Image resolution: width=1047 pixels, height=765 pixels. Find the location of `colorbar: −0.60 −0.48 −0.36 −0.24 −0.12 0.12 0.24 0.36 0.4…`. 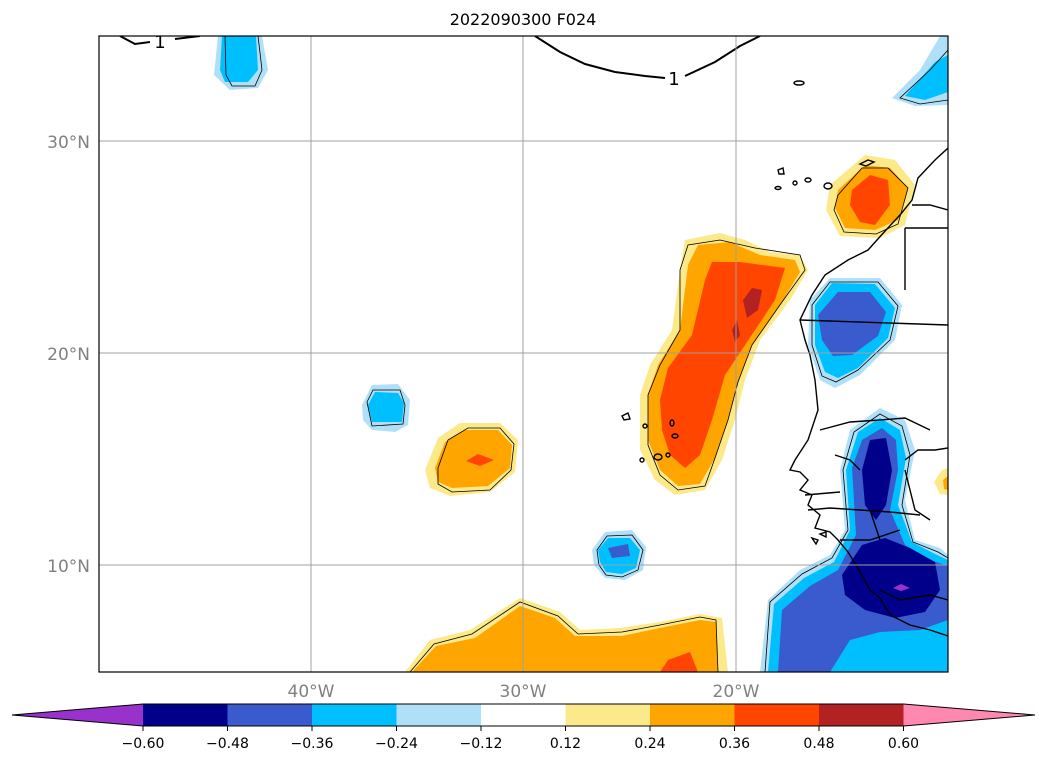

colorbar: −0.60 −0.48 −0.36 −0.24 −0.12 0.12 0.24 0.36 0.4… is located at coordinates (523, 727).